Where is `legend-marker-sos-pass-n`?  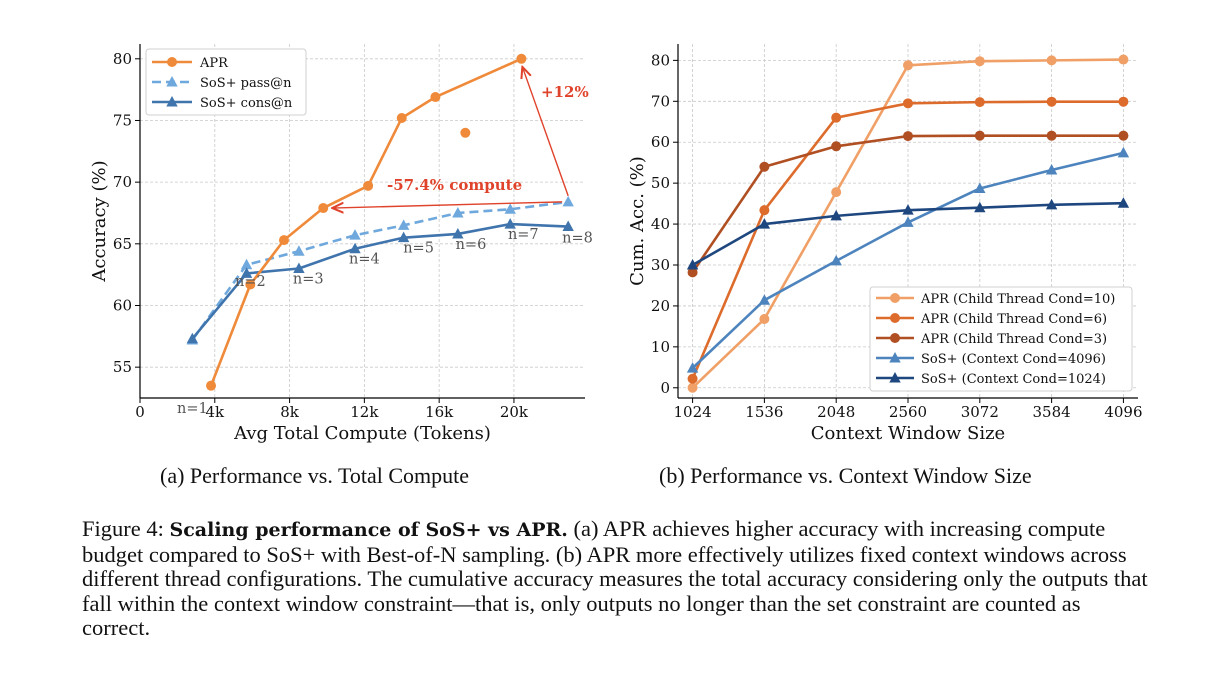 legend-marker-sos-pass-n is located at coordinates (172, 81).